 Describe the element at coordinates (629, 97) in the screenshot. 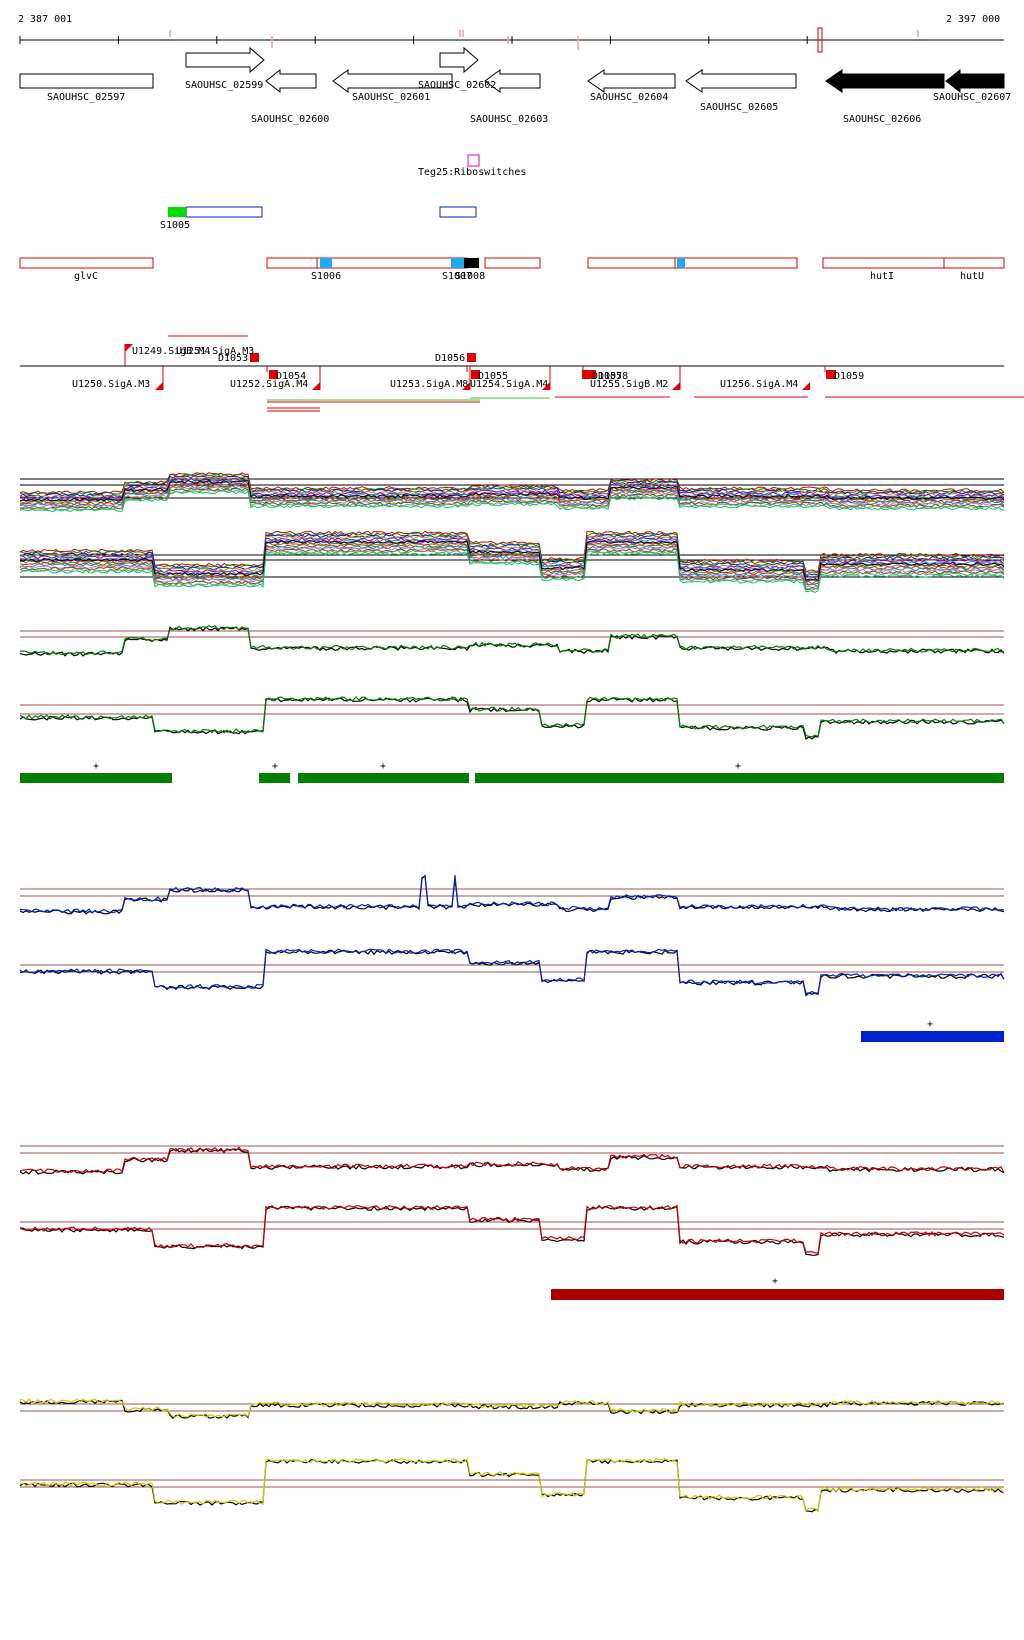

I see `gene-label: SAOUHSC_02604` at that location.